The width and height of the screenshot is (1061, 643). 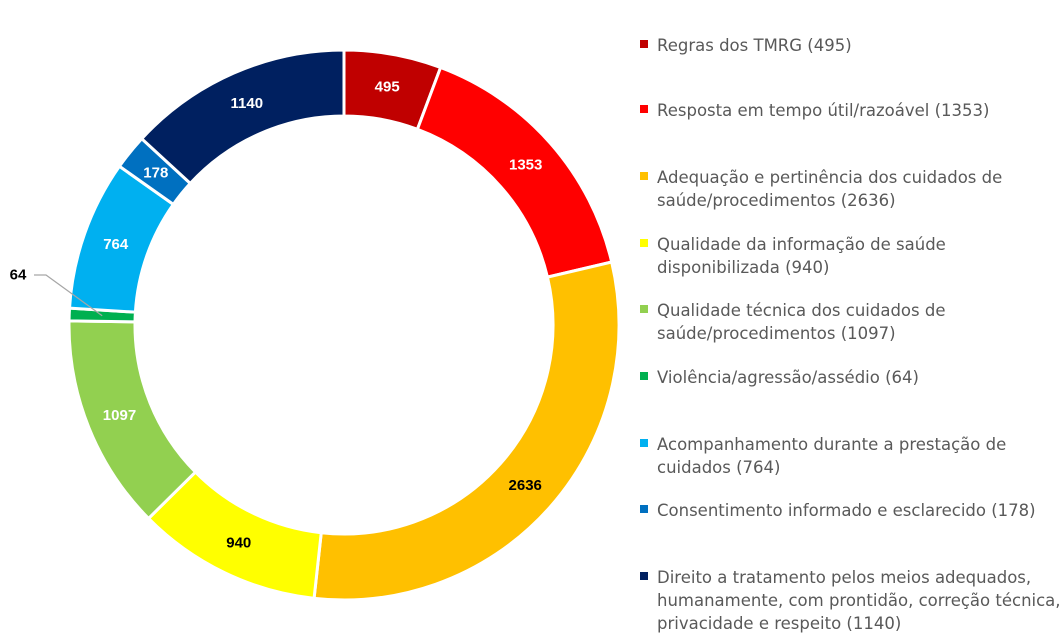 What do you see at coordinates (525, 485) in the screenshot?
I see `data-label: 2636` at bounding box center [525, 485].